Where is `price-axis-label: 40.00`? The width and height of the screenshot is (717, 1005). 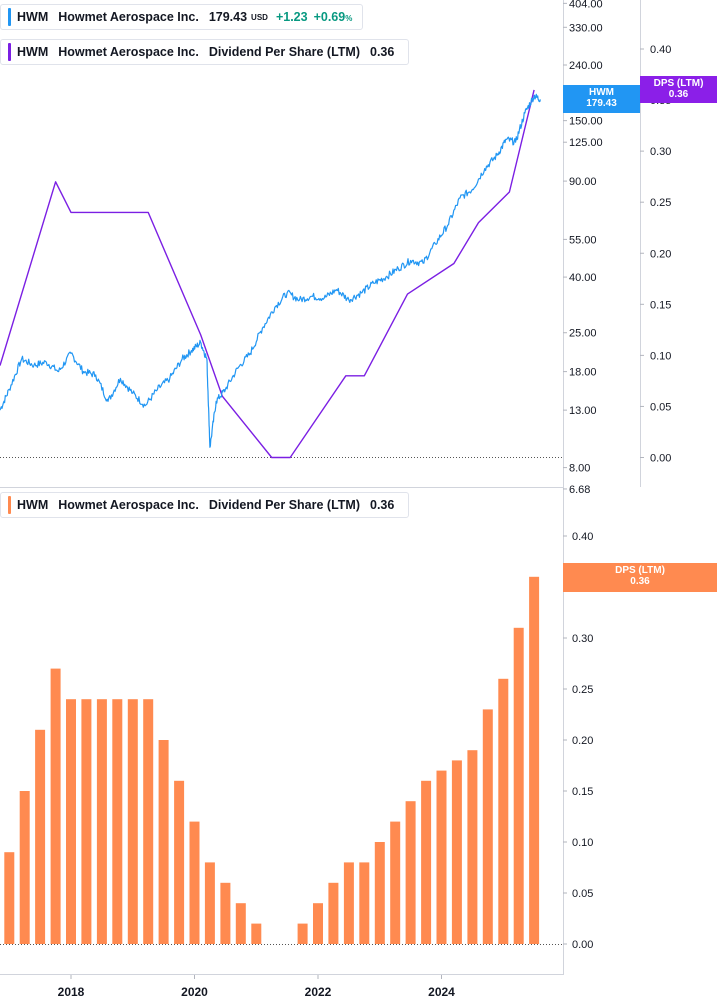
price-axis-label: 40.00 is located at coordinates (583, 278).